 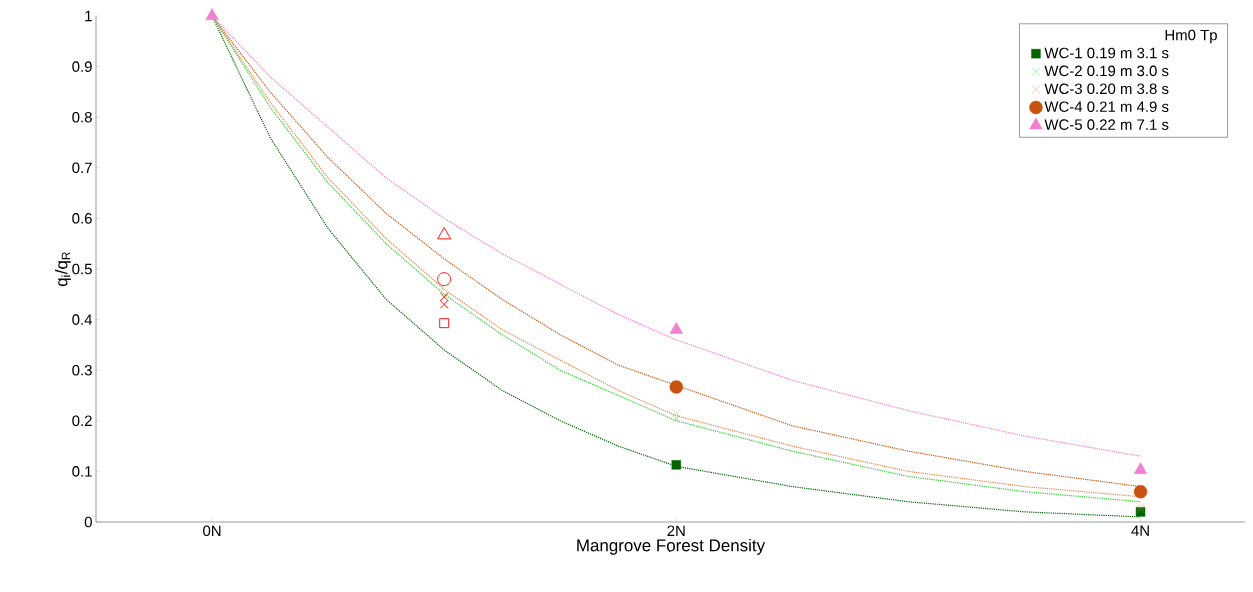 I want to click on y-tick-label: 0.6, so click(x=82, y=218).